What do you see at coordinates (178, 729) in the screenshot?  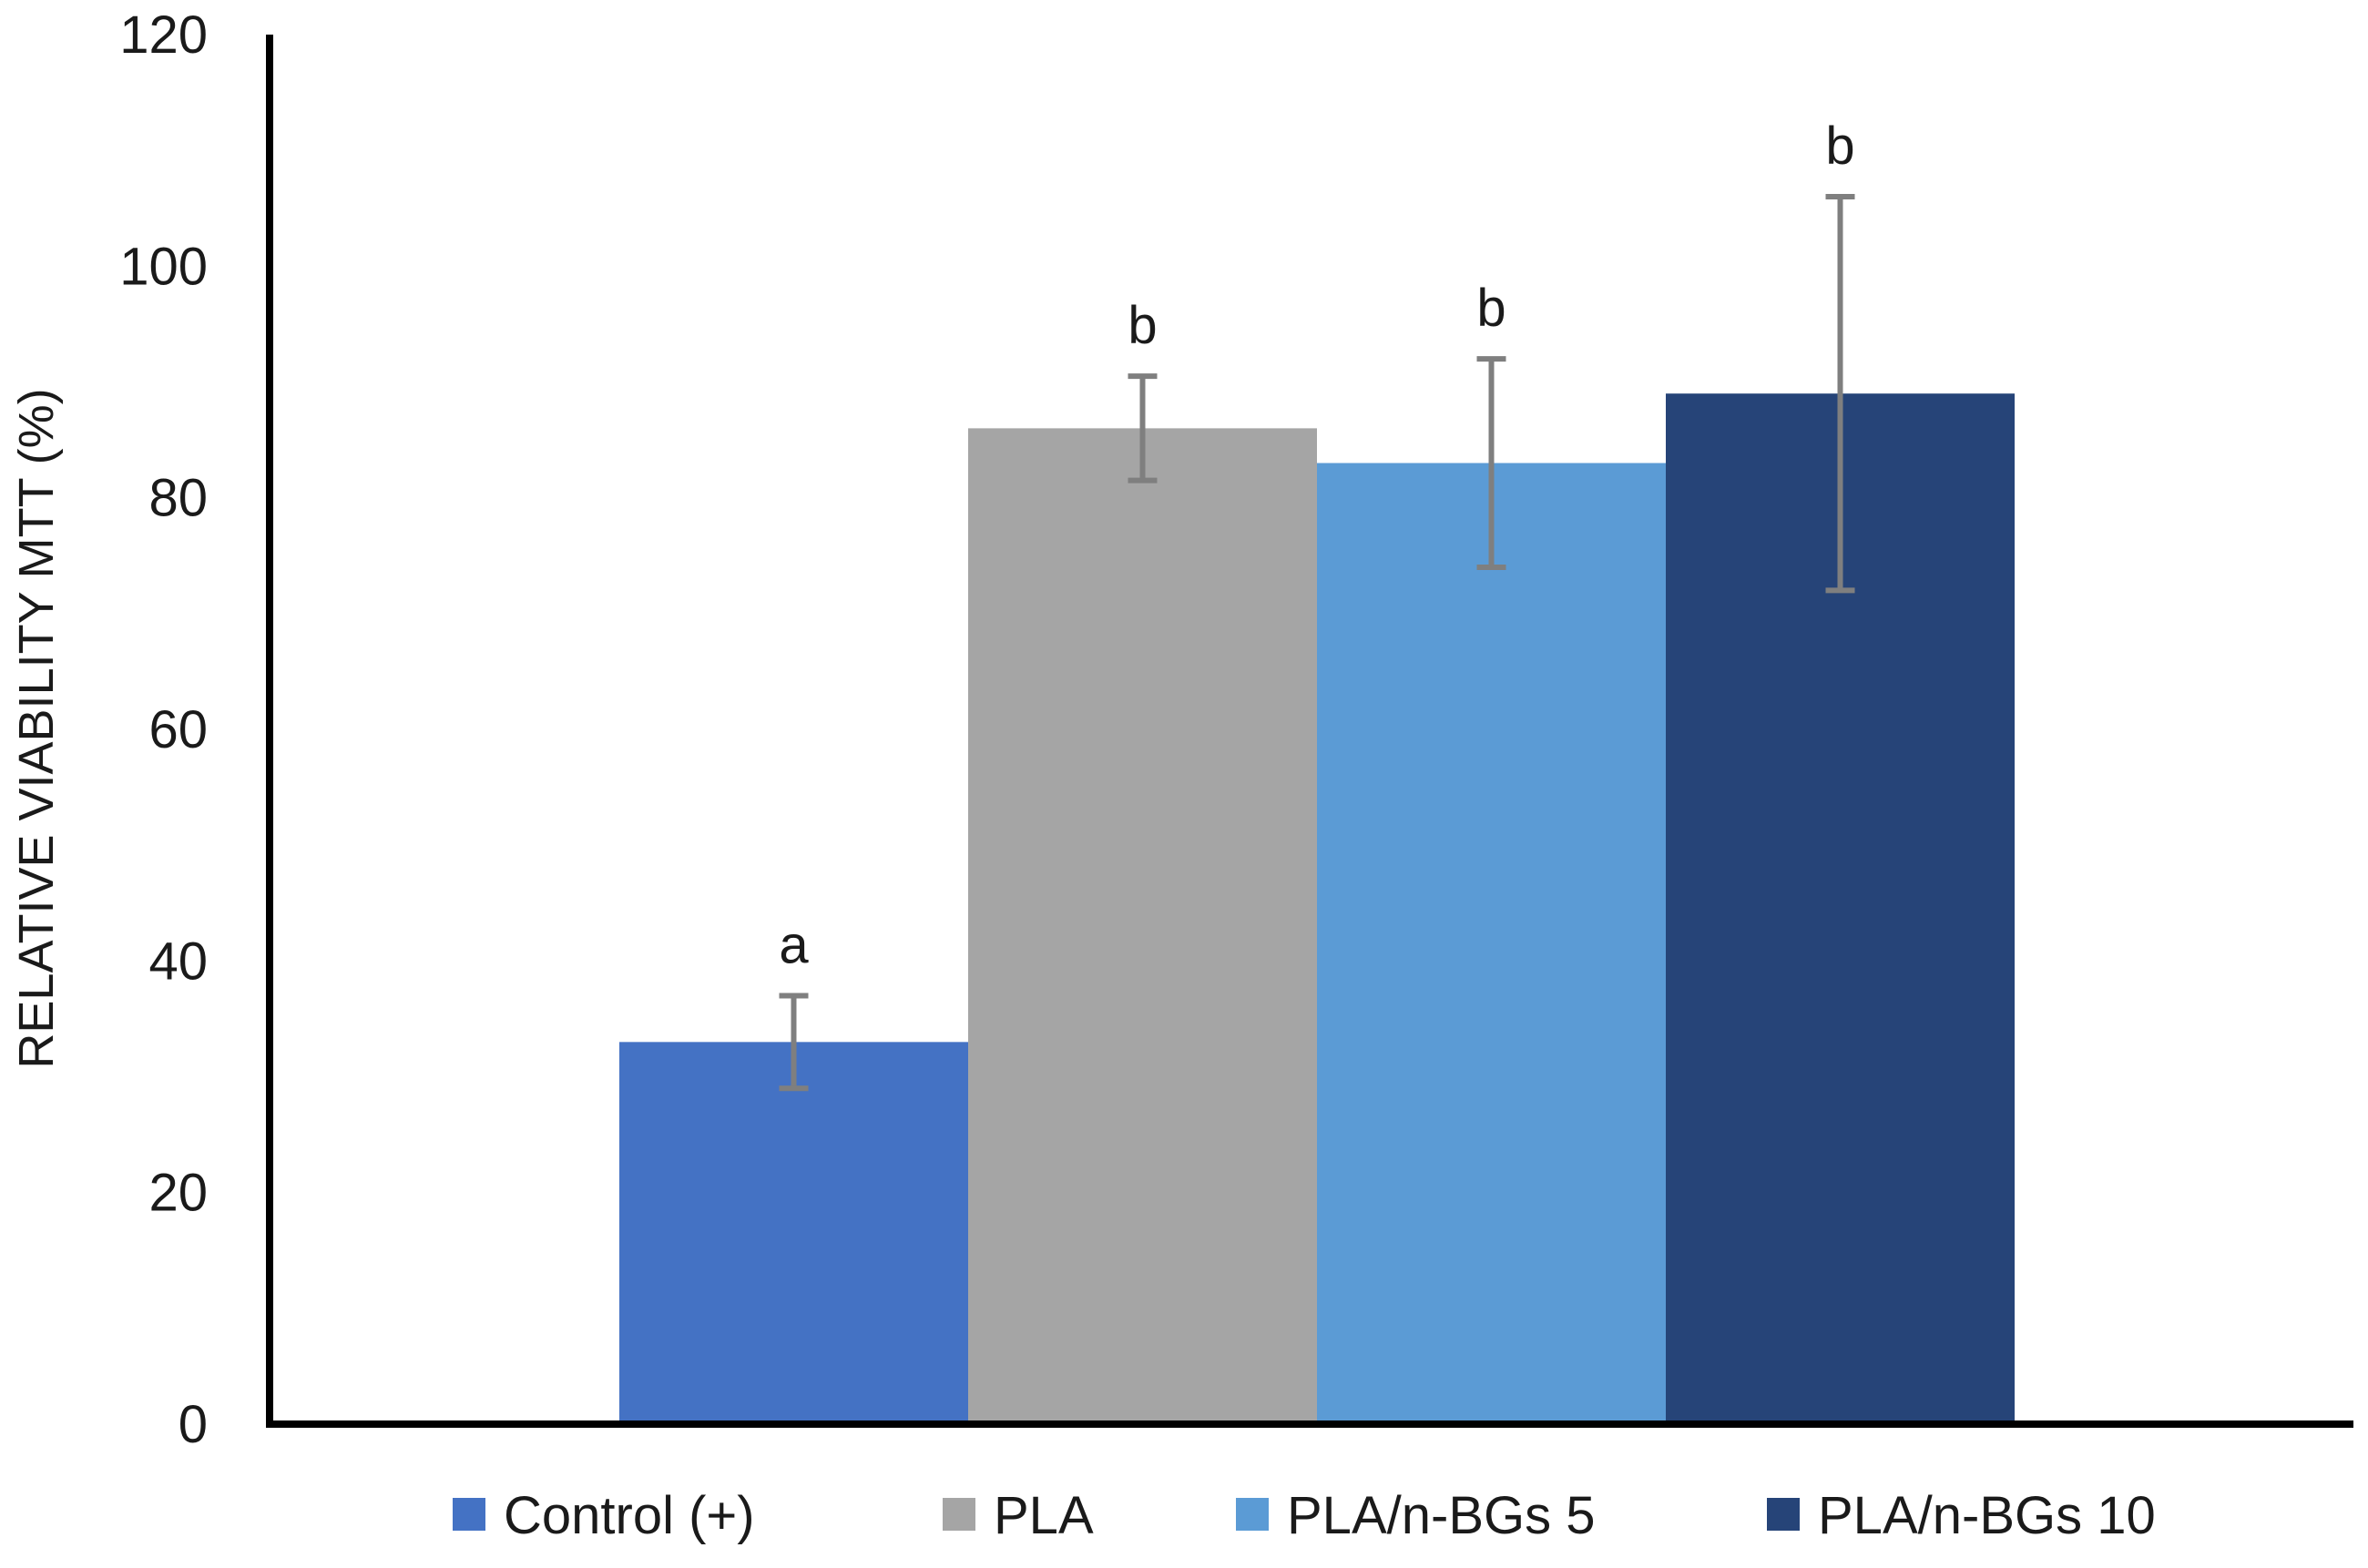 I see `y-tick-label: 60` at bounding box center [178, 729].